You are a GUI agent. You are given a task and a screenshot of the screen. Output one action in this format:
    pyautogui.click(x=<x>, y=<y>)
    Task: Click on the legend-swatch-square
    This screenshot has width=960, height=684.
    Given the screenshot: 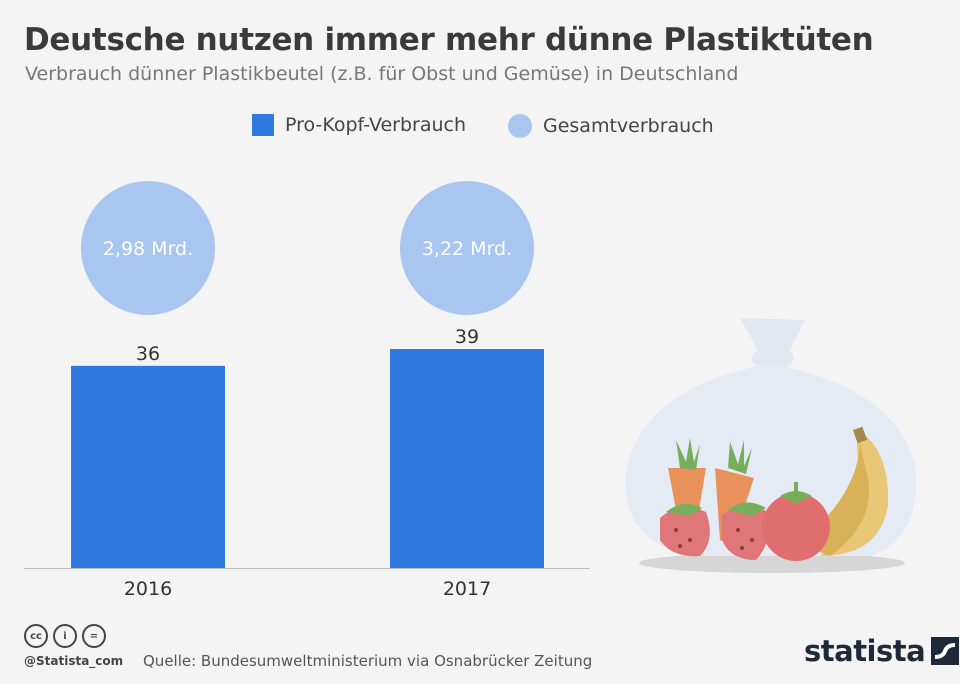 What is the action you would take?
    pyautogui.click(x=263, y=125)
    